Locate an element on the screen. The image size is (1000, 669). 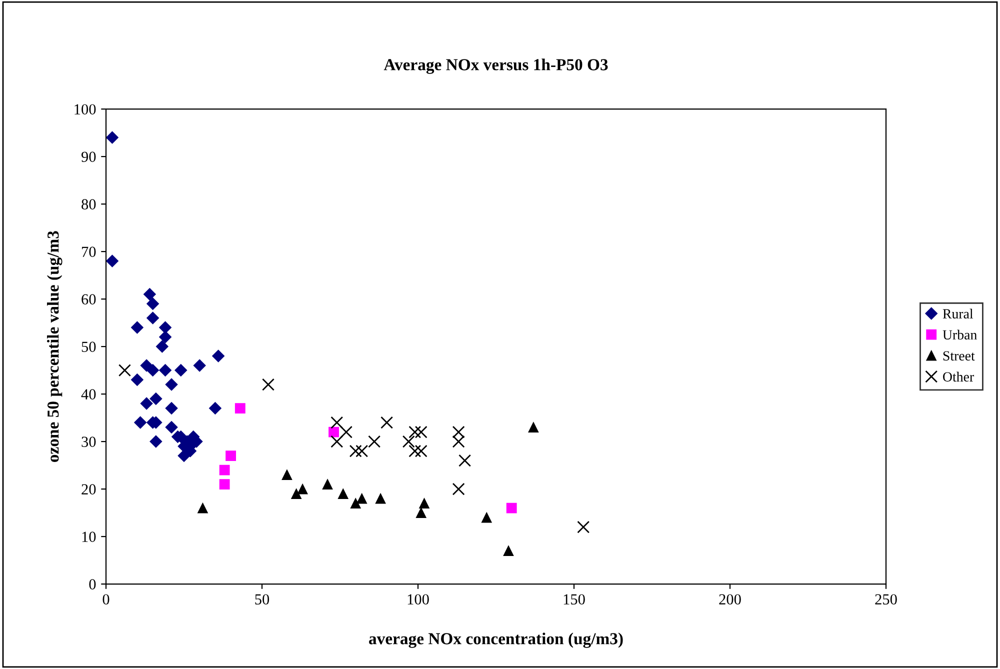
y-axis-title: ozone 50 percentile value (ug/m3 is located at coordinates (54, 346).